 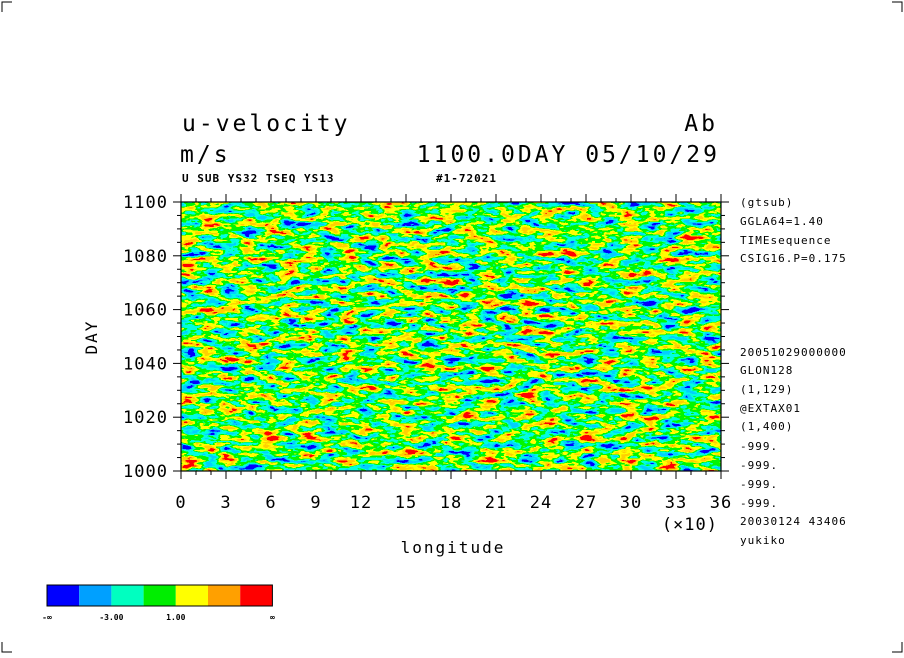 What do you see at coordinates (315, 503) in the screenshot?
I see `x-tick-label: 9` at bounding box center [315, 503].